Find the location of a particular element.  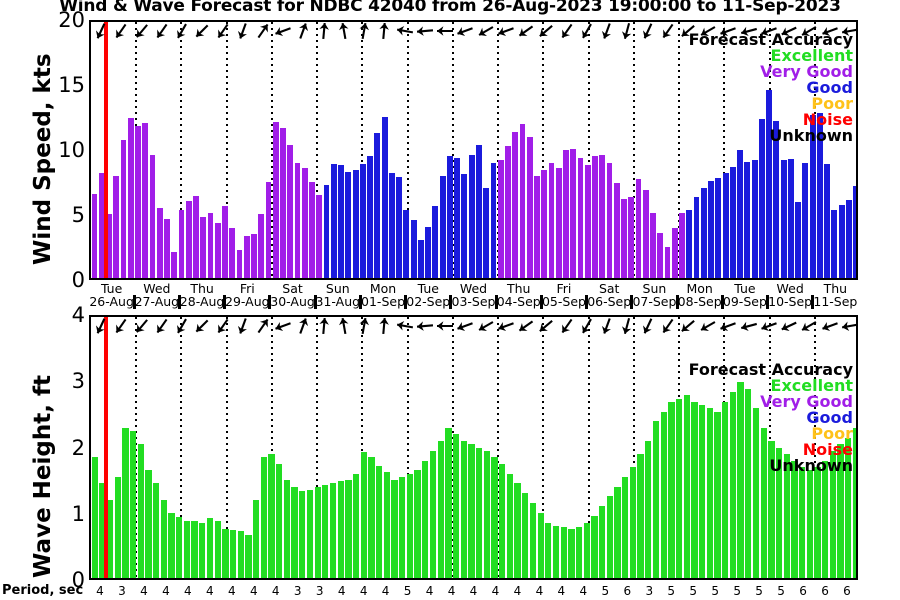

date-axis-date: 26-Aug is located at coordinates (111, 301).